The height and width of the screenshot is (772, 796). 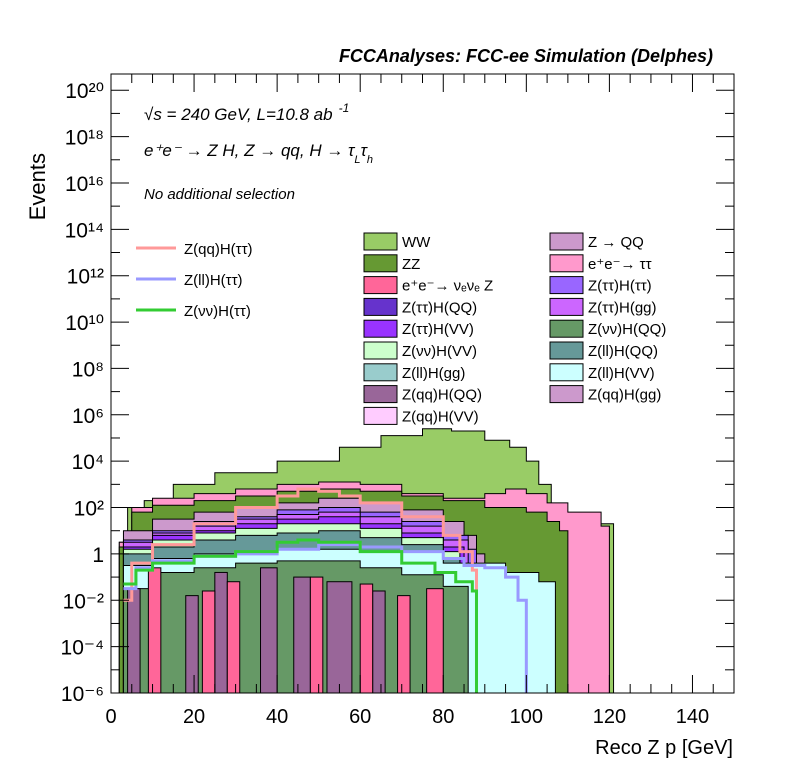 I want to click on legend-label: Z(ll)H(QQ), so click(x=623, y=351).